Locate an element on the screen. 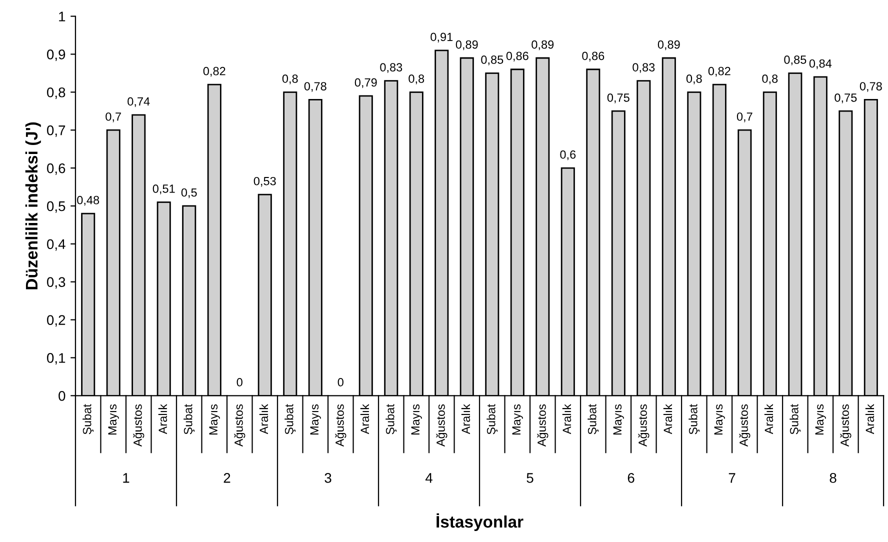 This screenshot has width=888, height=542. data-label: 0,53 is located at coordinates (265, 181).